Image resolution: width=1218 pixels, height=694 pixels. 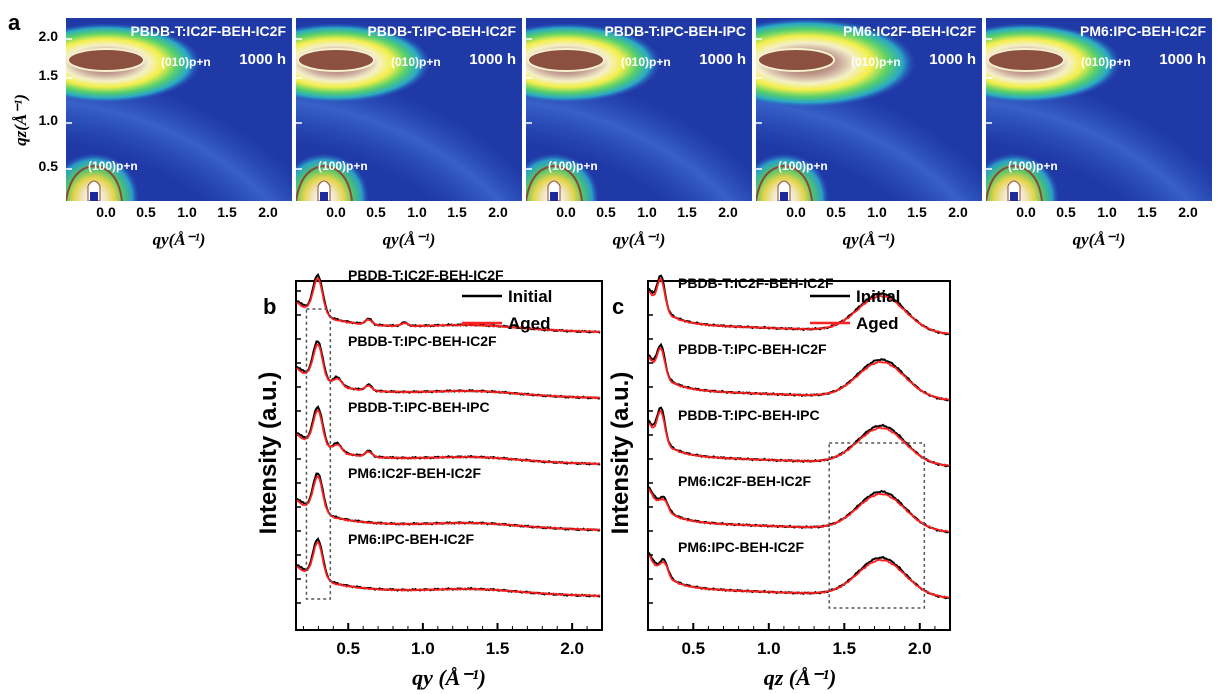 What do you see at coordinates (836, 63) in the screenshot?
I see `peak-010-halo` at bounding box center [836, 63].